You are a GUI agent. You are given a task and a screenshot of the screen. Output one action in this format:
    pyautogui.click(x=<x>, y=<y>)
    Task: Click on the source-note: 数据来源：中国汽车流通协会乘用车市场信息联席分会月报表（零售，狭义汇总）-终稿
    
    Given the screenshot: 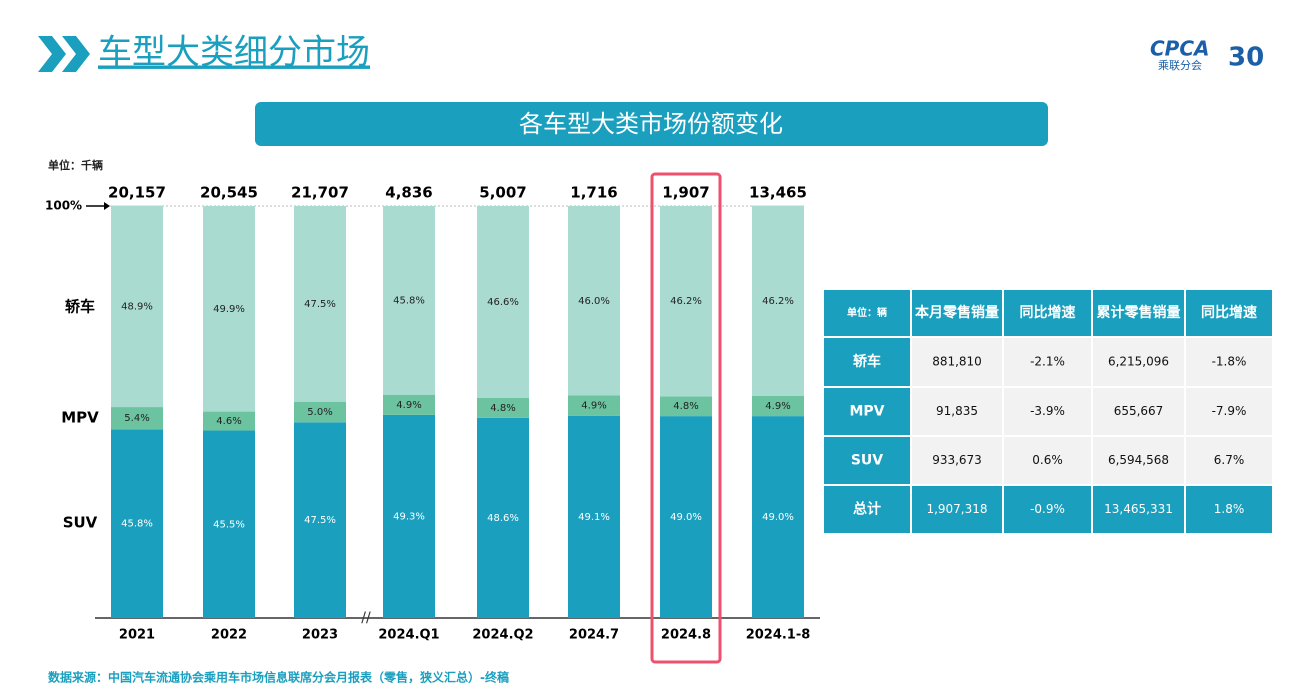 What is the action you would take?
    pyautogui.click(x=278, y=677)
    